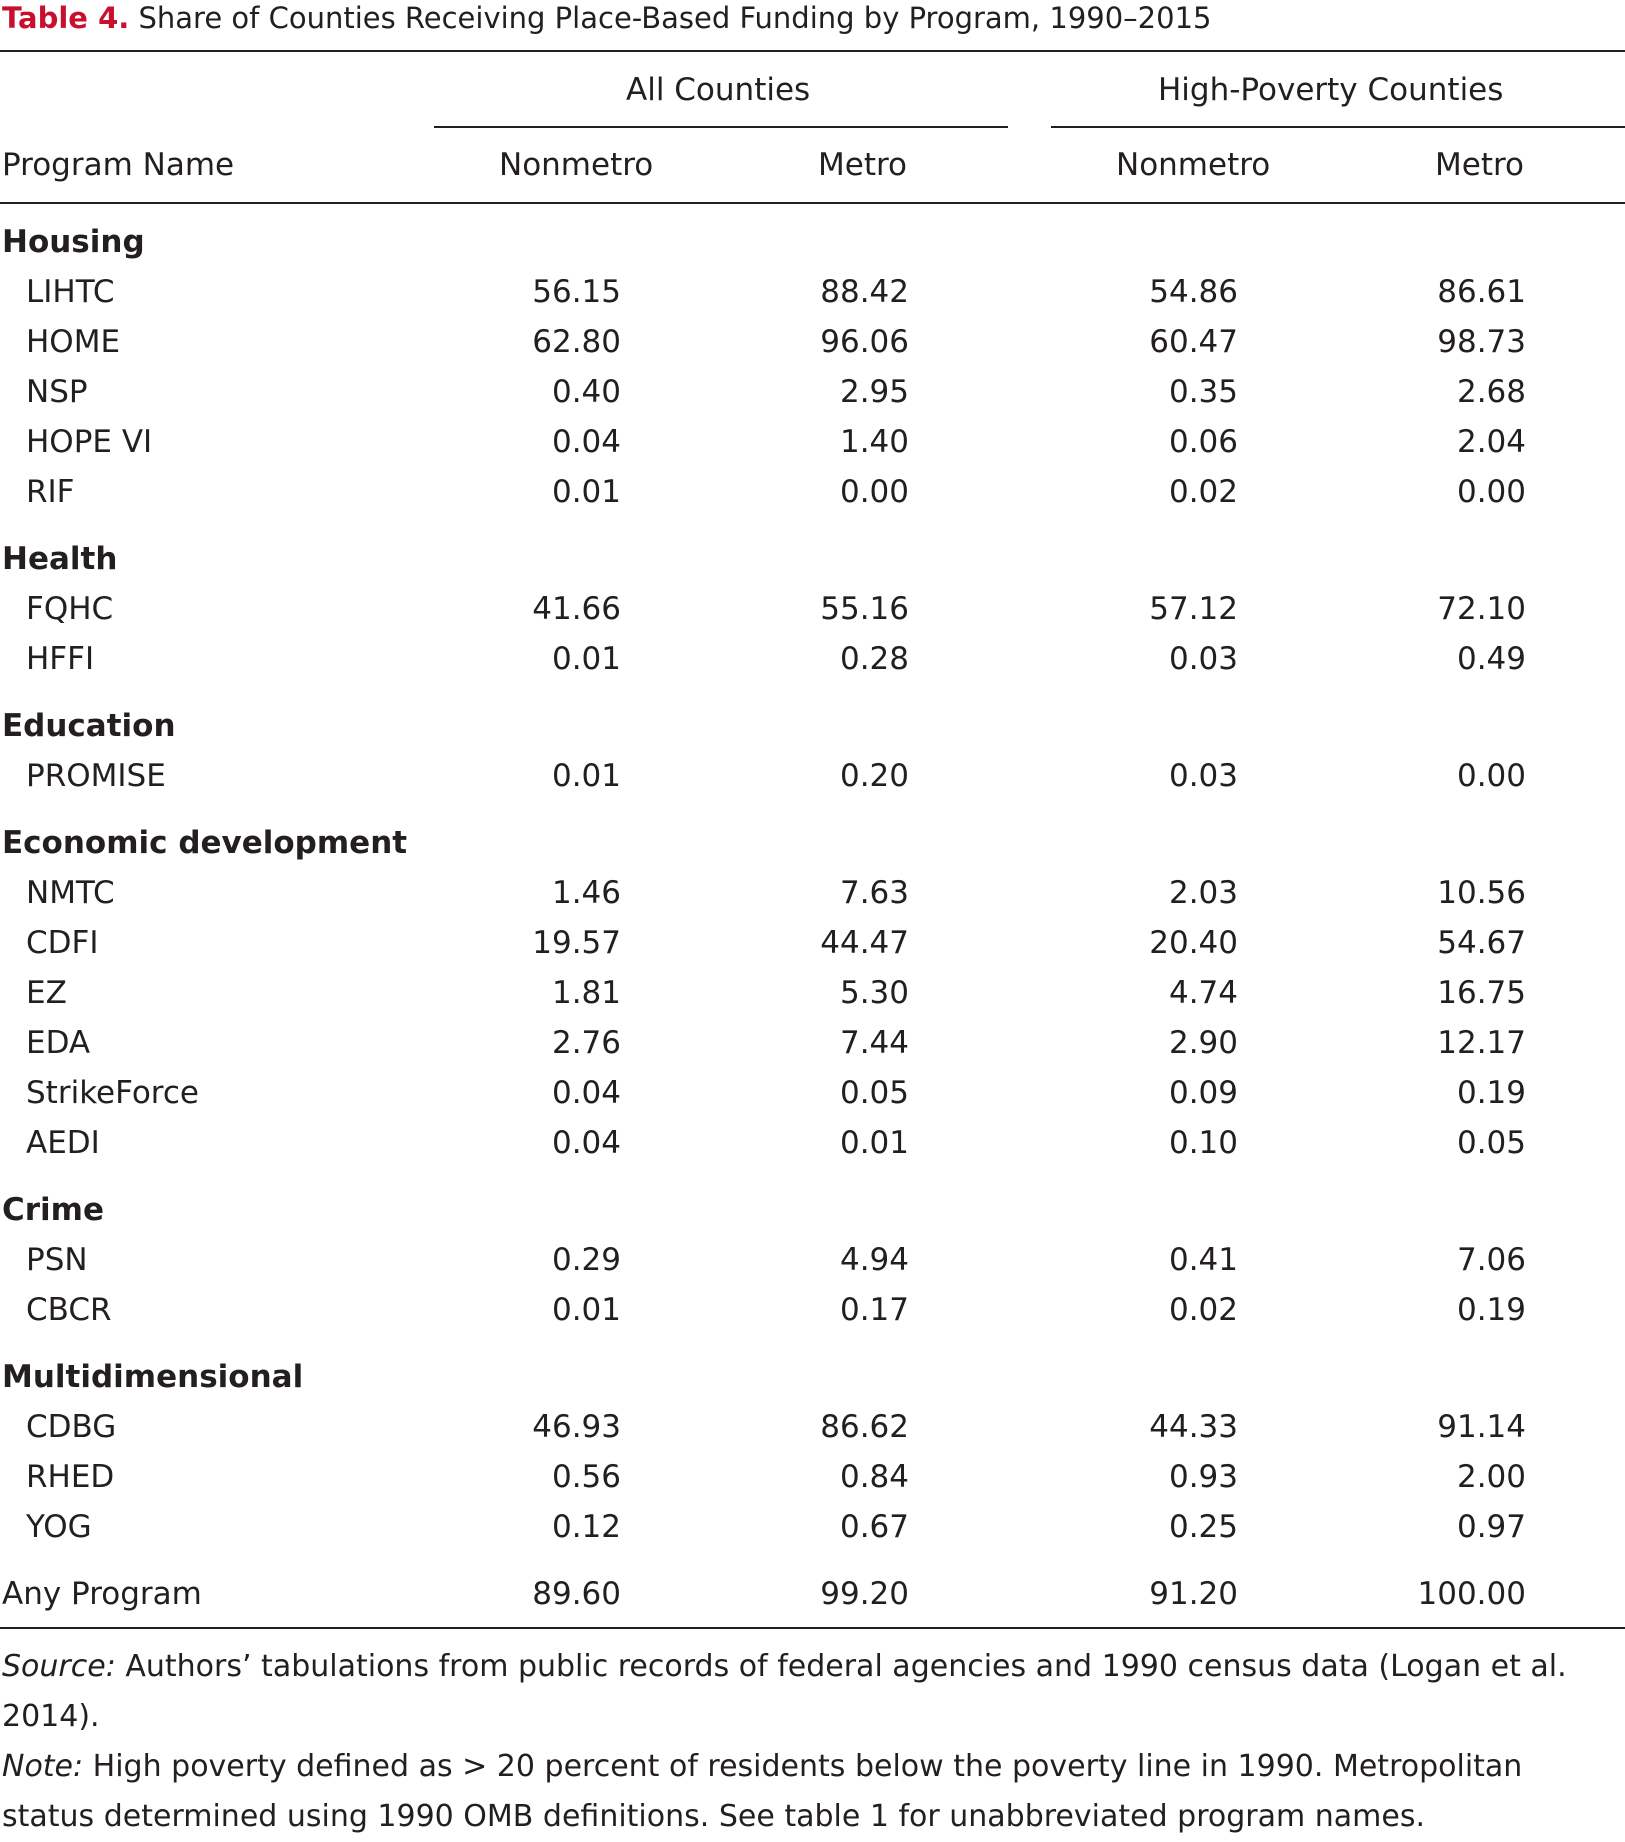 The height and width of the screenshot is (1842, 1625). I want to click on group-header-row: Crime, so click(812, 1210).